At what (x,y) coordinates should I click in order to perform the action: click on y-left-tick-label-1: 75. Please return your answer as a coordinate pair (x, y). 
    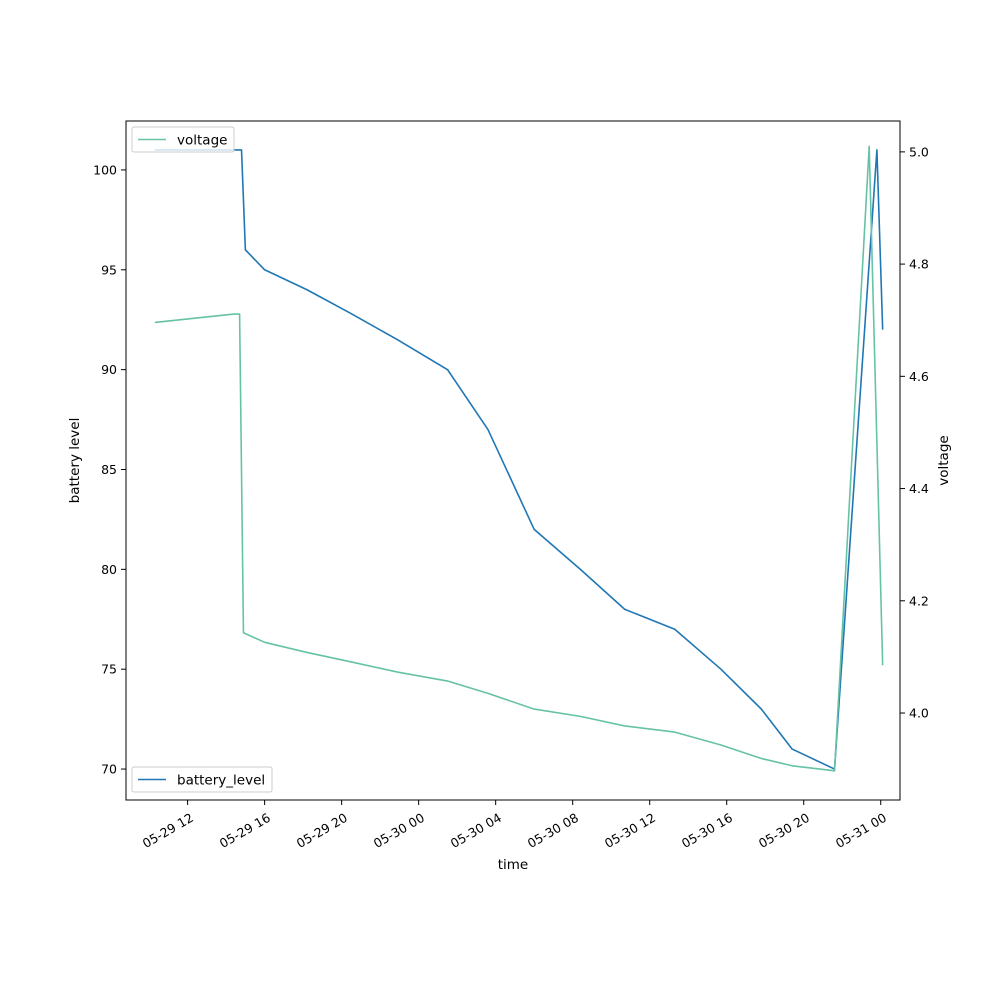
    Looking at the image, I should click on (109, 669).